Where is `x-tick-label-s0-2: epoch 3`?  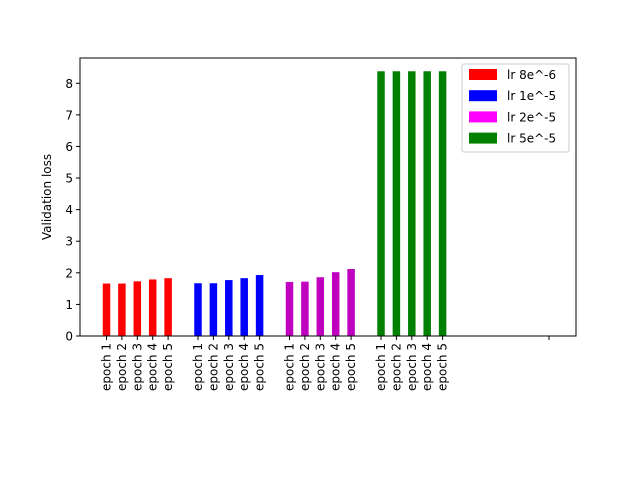
x-tick-label-s0-2: epoch 3 is located at coordinates (137, 367).